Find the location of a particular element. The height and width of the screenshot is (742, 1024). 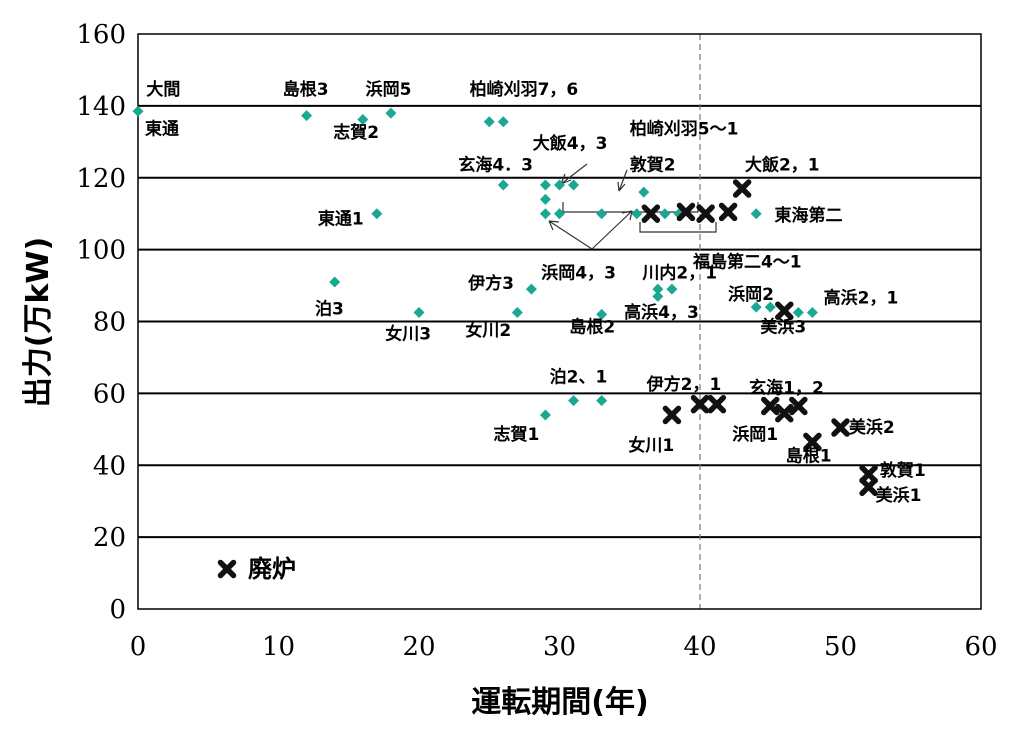

arrow-hamaoka-left is located at coordinates (554, 225).